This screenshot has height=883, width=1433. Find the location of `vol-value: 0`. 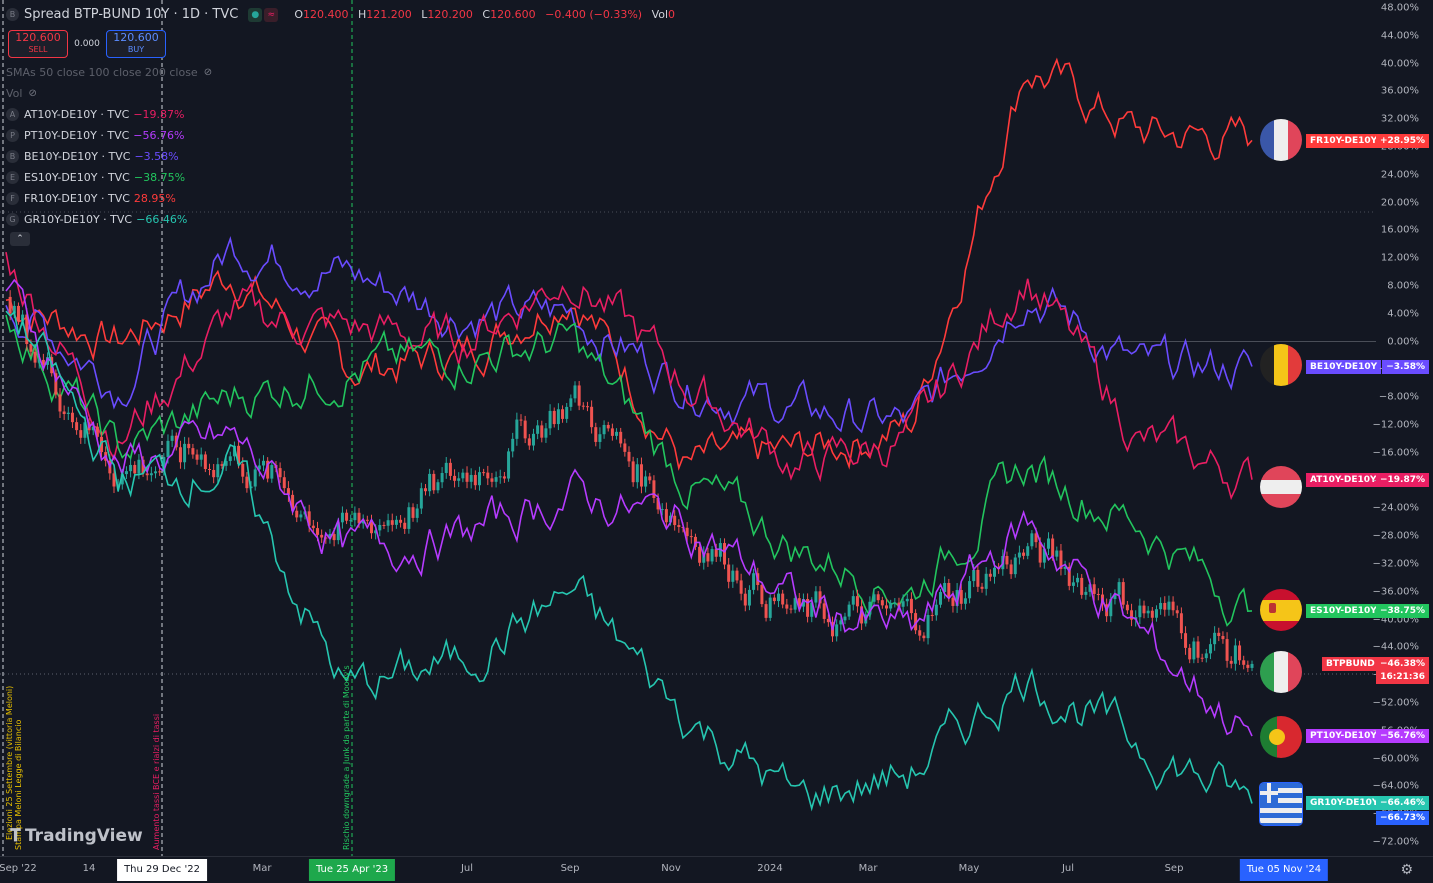

vol-value: 0 is located at coordinates (672, 14).